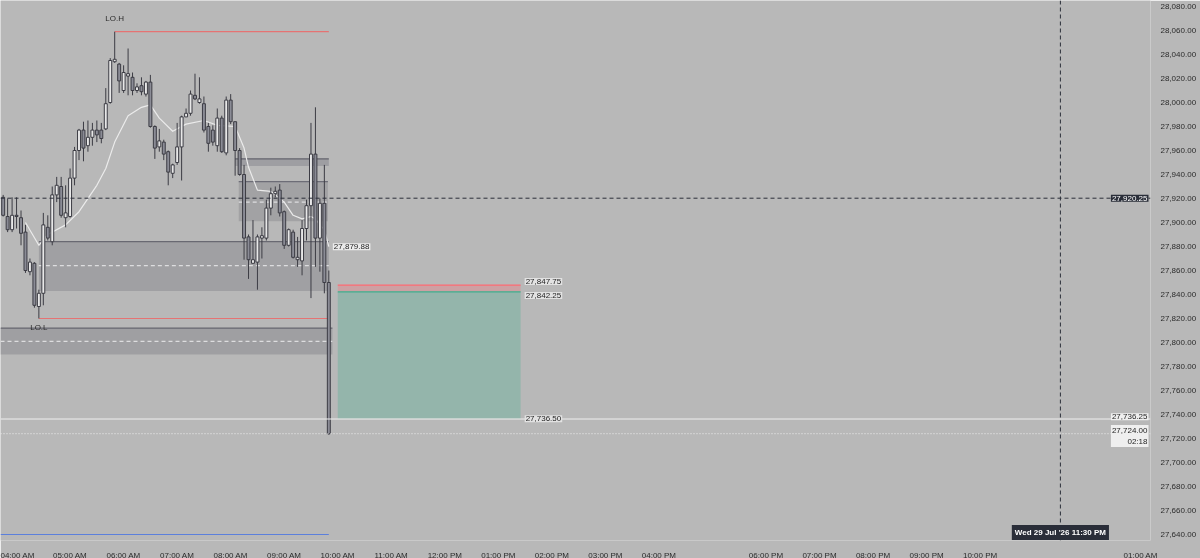 Image resolution: width=1200 pixels, height=558 pixels. What do you see at coordinates (1130, 436) in the screenshot?
I see `ref-line-label: 27,724.00 02:18` at bounding box center [1130, 436].